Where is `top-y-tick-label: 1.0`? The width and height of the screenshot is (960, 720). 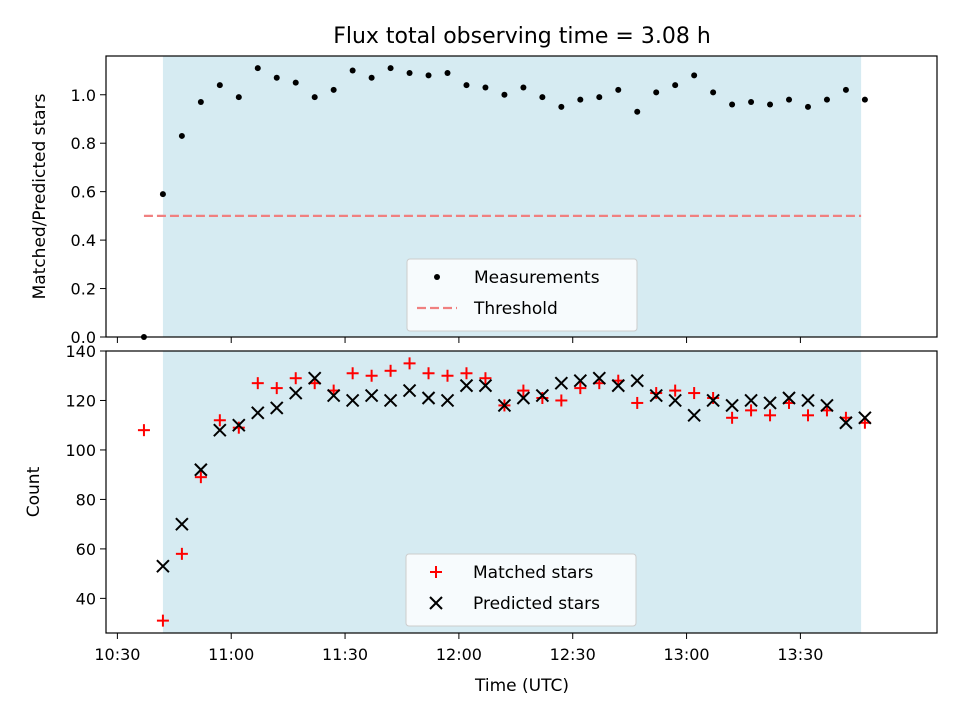
top-y-tick-label: 1.0 is located at coordinates (83, 95).